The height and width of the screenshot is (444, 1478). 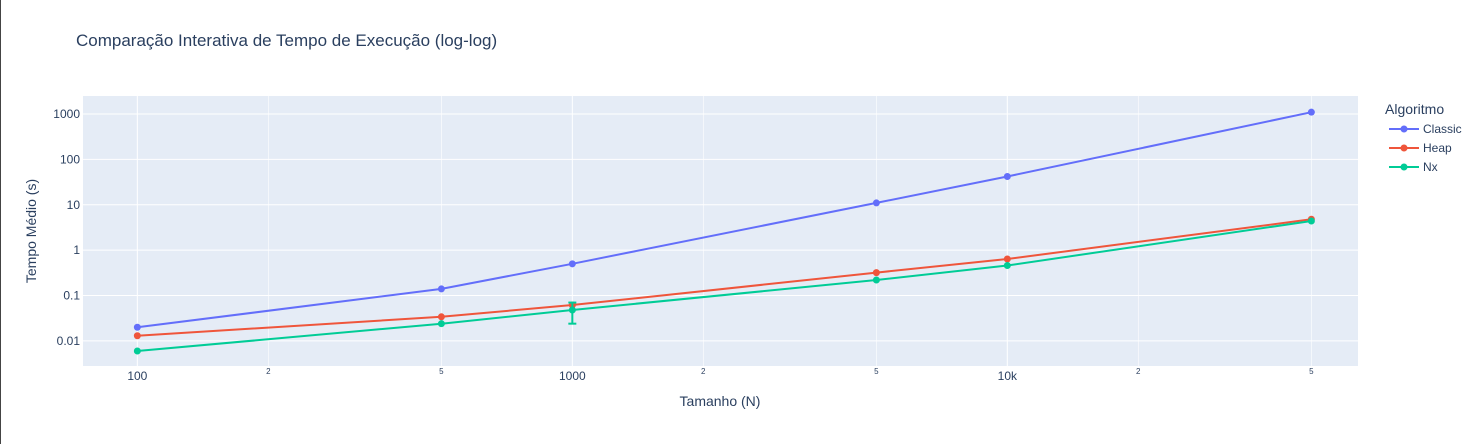 What do you see at coordinates (137, 376) in the screenshot?
I see `x-tick-label: 100` at bounding box center [137, 376].